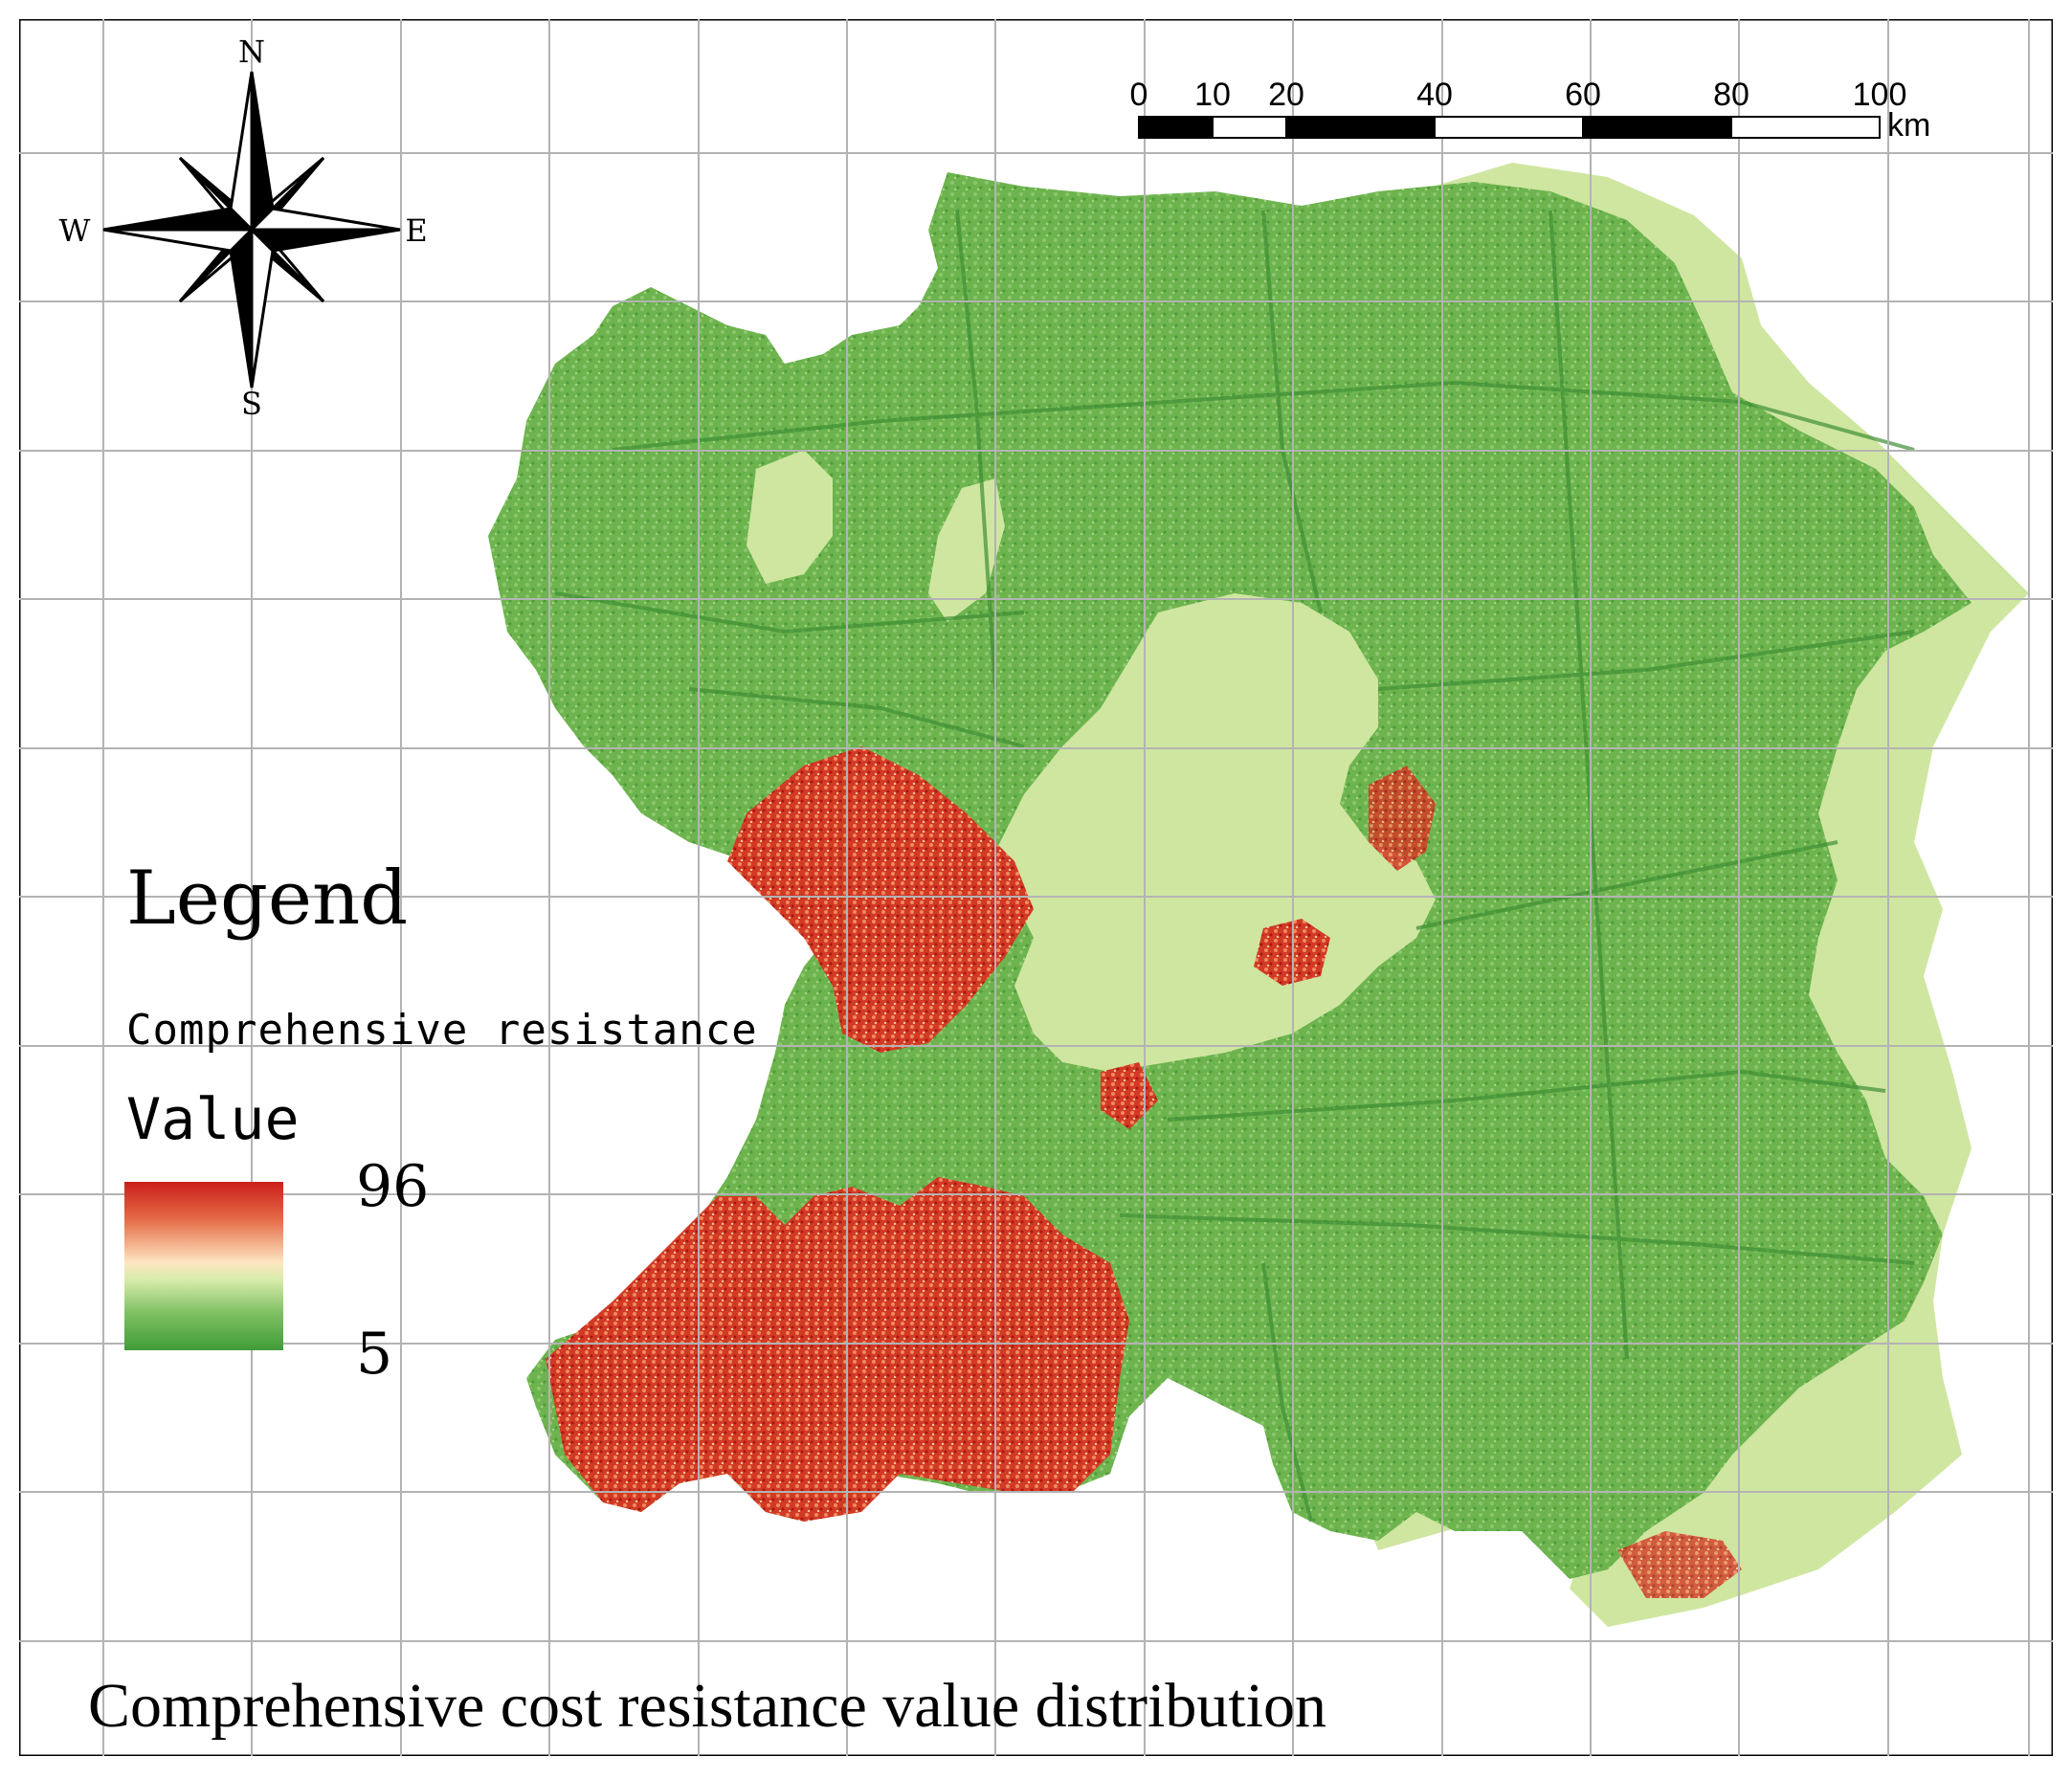  What do you see at coordinates (204, 1266) in the screenshot?
I see `legend-color-ramp` at bounding box center [204, 1266].